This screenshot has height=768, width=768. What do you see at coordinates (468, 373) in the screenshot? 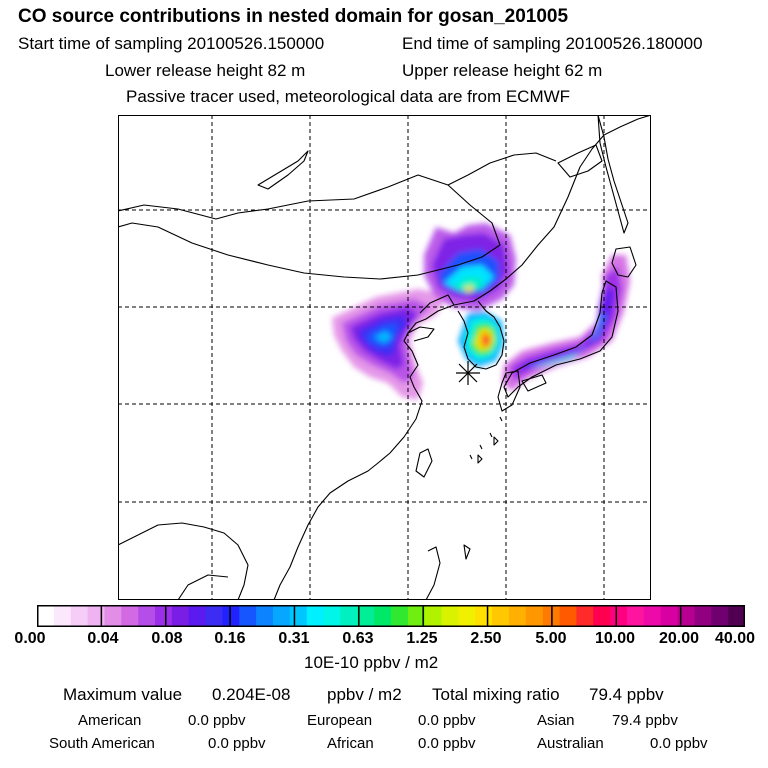
I see `receptor-star-icon` at bounding box center [468, 373].